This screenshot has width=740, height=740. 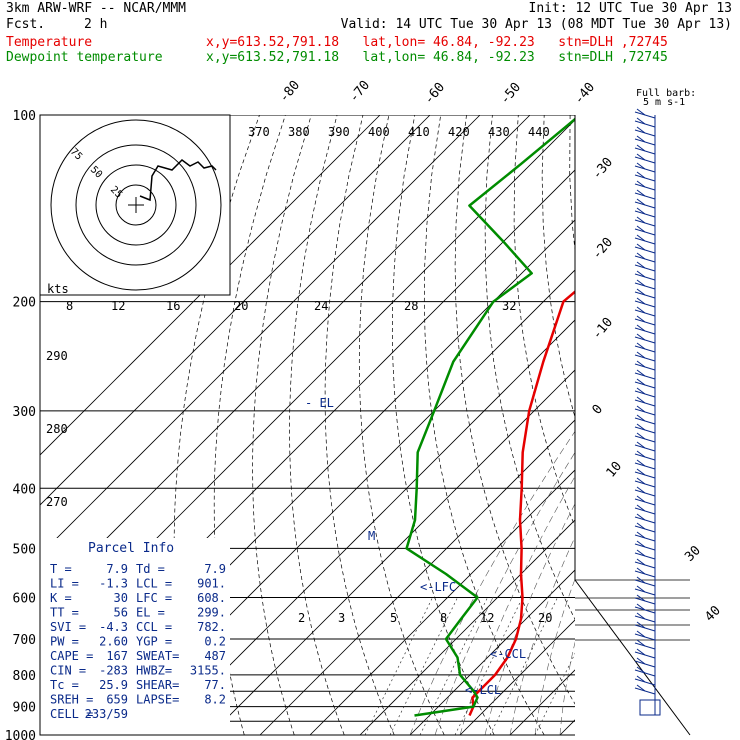 I want to click on mixing-ratio-label: 20, so click(x=545, y=618).